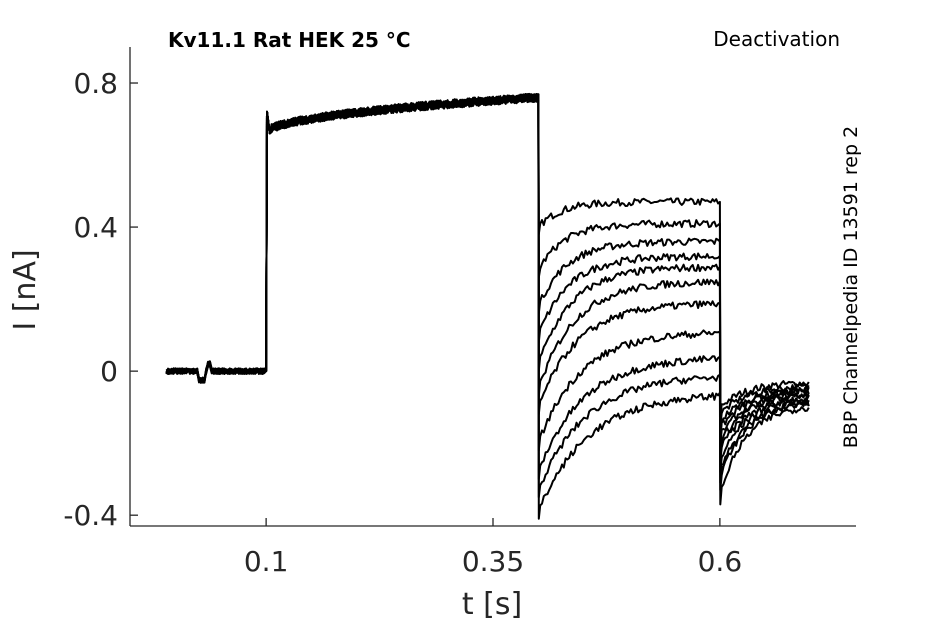  Describe the element at coordinates (776, 39) in the screenshot. I see `protocol-label: Deactivation` at that location.